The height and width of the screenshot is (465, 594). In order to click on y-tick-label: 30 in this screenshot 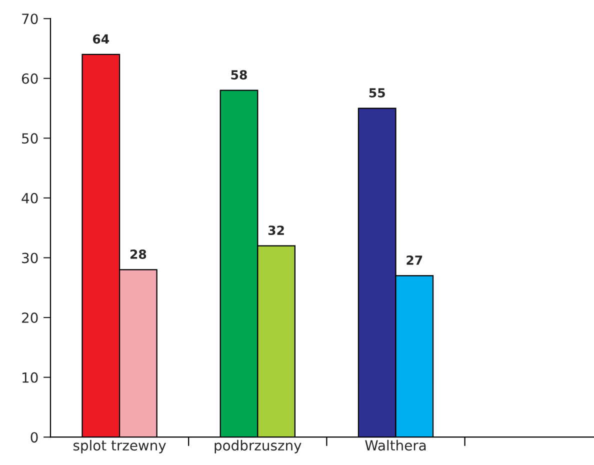, I will do `click(30, 258)`.